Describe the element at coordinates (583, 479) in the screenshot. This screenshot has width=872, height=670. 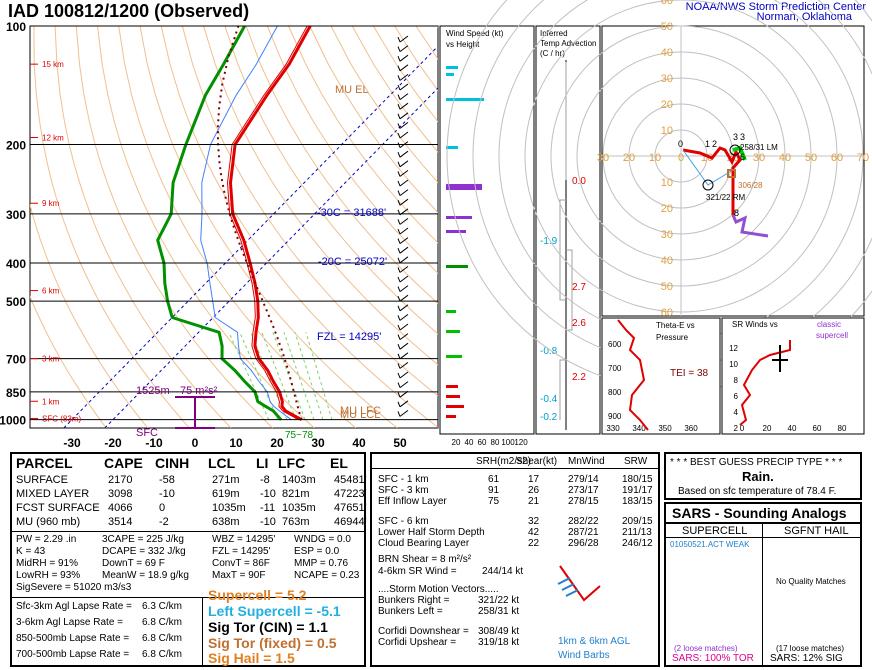
I see `kinematic-cell: 279/14` at that location.